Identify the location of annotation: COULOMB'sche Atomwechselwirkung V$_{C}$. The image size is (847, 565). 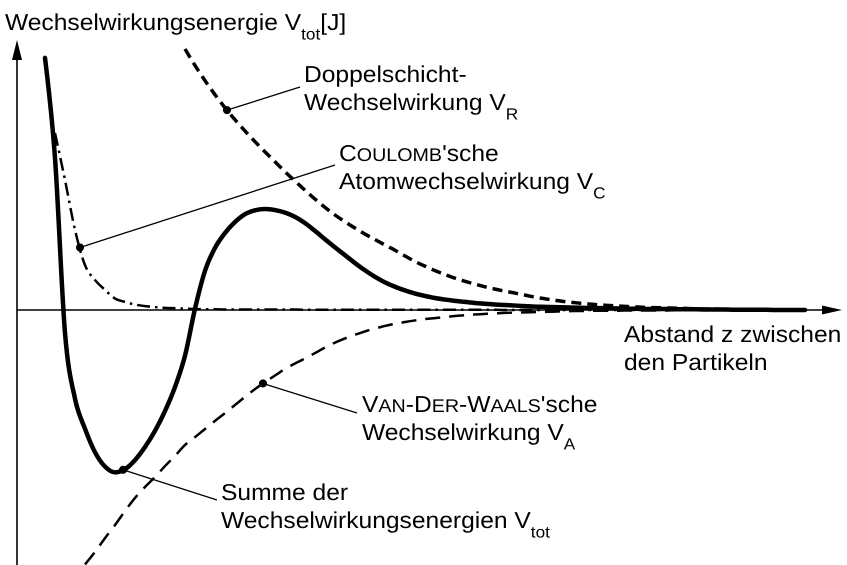
(472, 171).